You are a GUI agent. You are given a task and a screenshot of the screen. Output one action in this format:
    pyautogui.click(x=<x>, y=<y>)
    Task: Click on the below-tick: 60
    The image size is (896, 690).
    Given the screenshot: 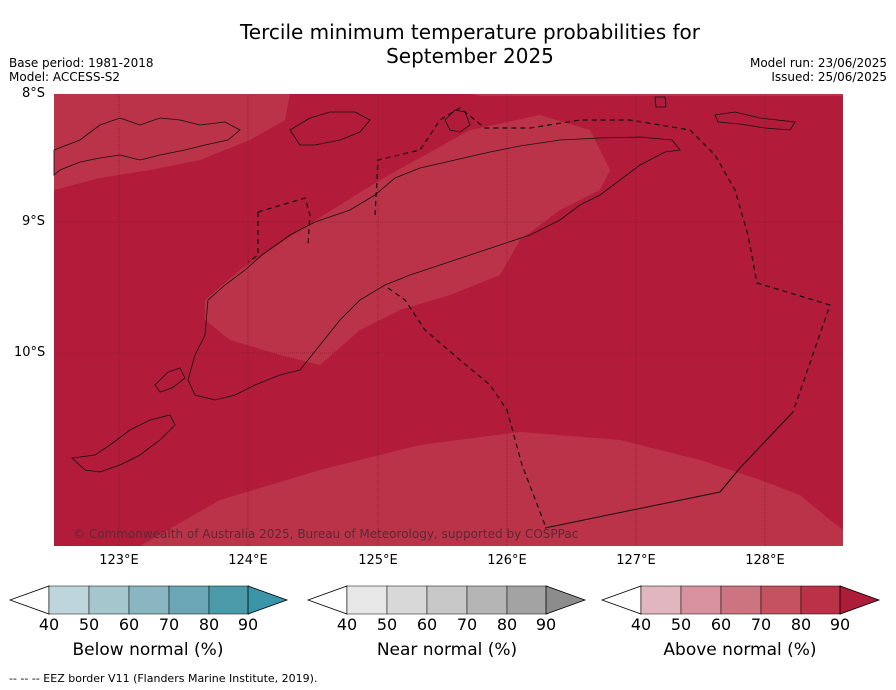 What is the action you would take?
    pyautogui.click(x=129, y=624)
    